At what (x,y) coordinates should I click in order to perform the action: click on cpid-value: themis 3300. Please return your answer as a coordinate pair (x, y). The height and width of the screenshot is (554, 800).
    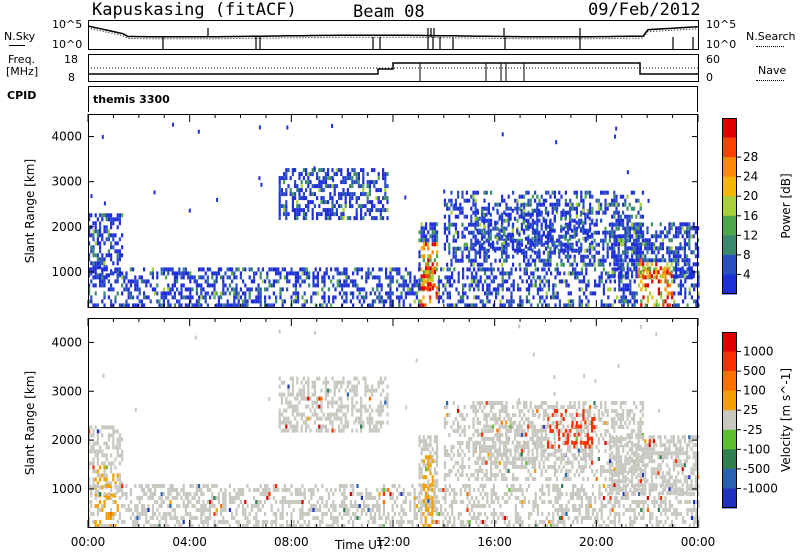
    Looking at the image, I should click on (131, 99).